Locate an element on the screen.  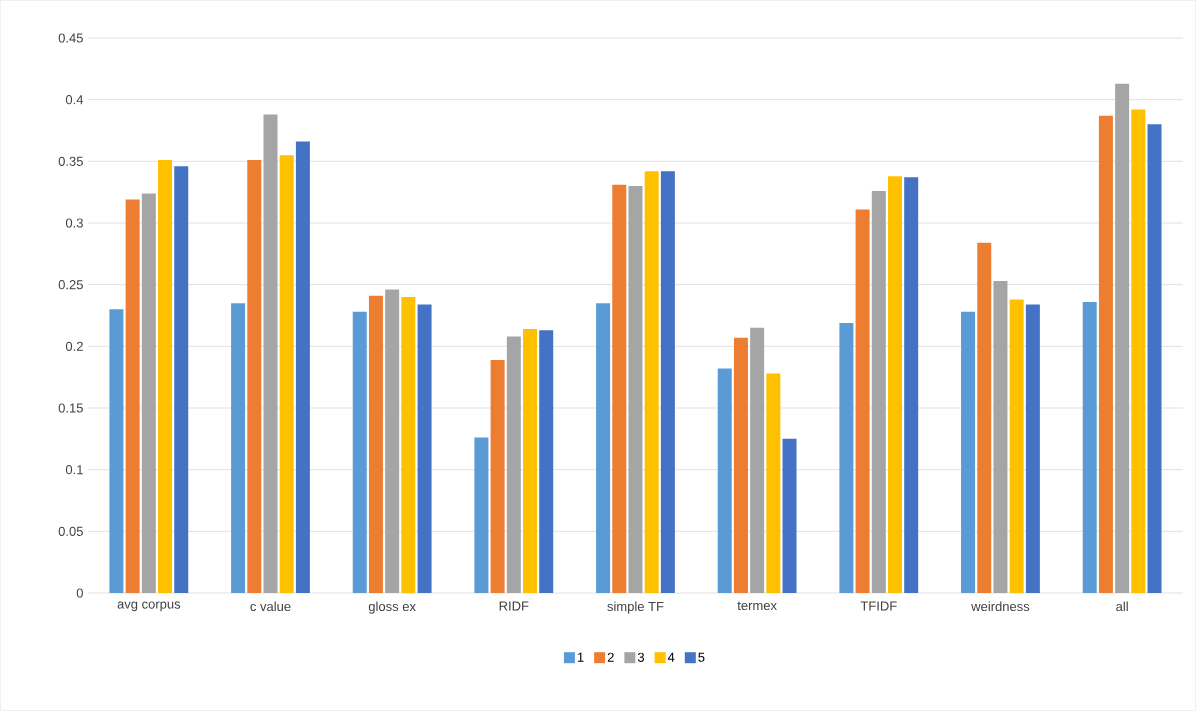
y-tick-label: 0.15 is located at coordinates (70, 408).